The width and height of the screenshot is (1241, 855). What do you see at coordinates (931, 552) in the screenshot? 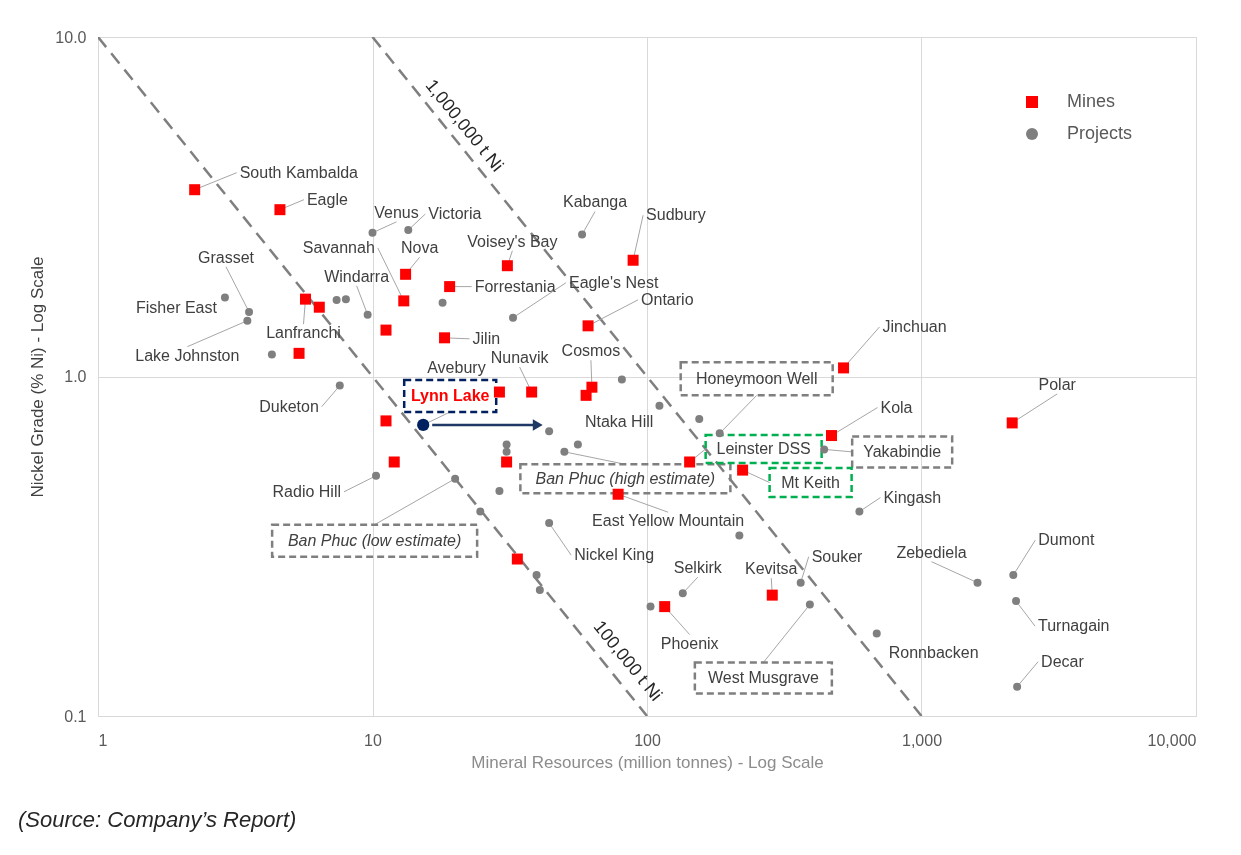
I see `annotation: Zebediela` at bounding box center [931, 552].